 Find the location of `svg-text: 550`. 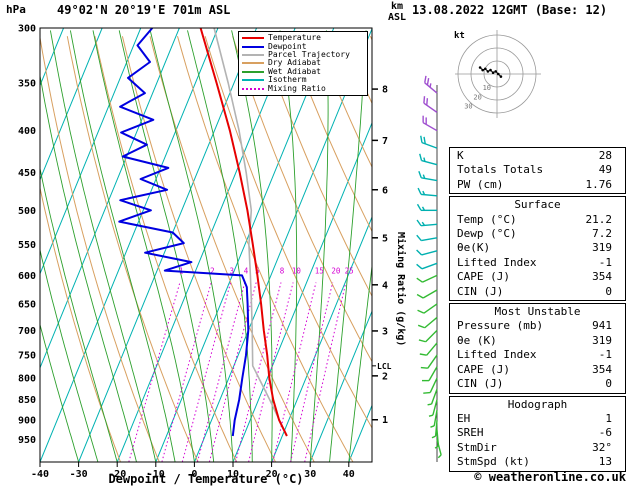

svg-text: 550 is located at coordinates (27, 245).